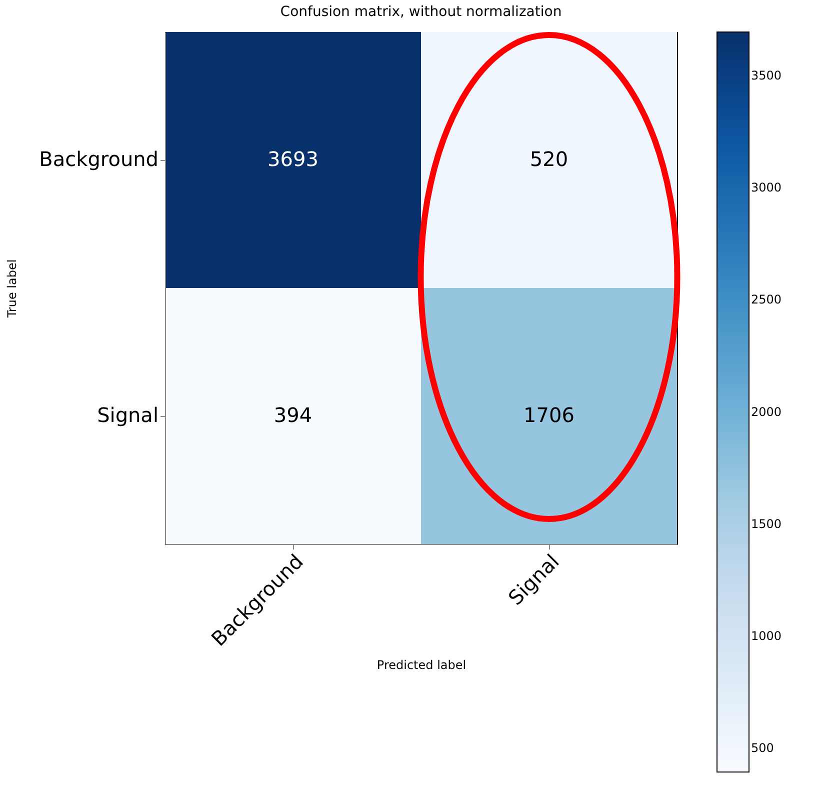 Image resolution: width=831 pixels, height=785 pixels. Describe the element at coordinates (293, 415) in the screenshot. I see `data-label: 394` at that location.